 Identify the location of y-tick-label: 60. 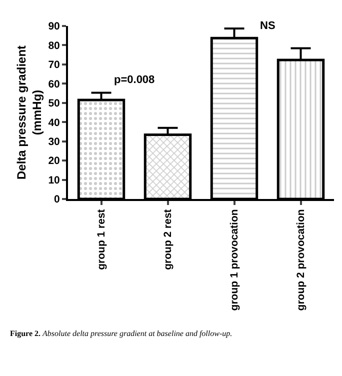
(54, 84).